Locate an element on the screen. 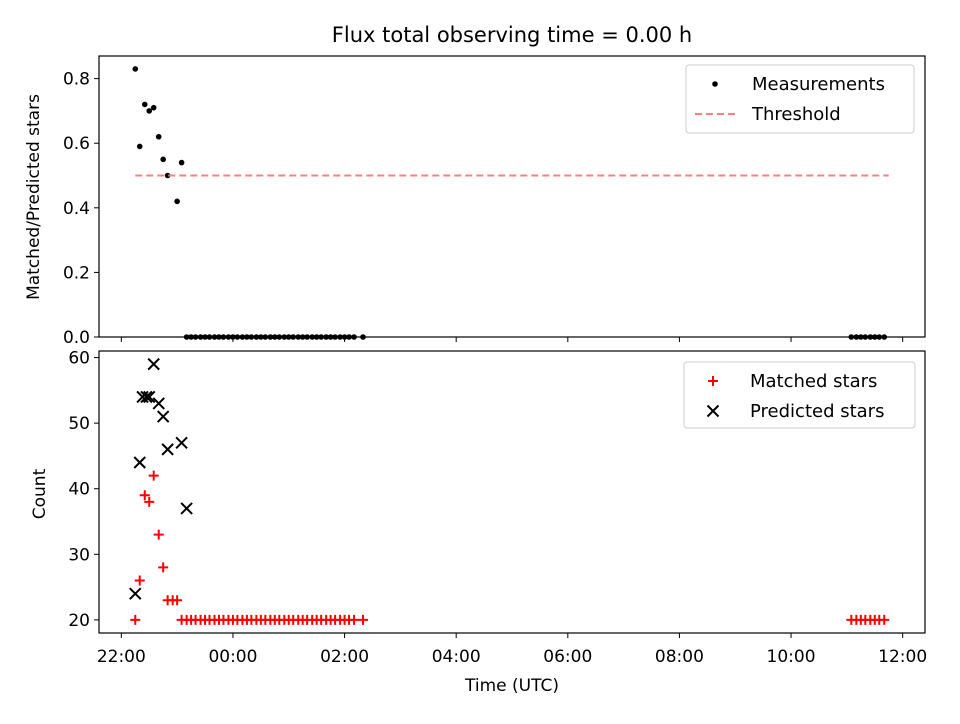 This screenshot has height=724, width=960. top-y-axis-label: Matched/Predicted stars is located at coordinates (34, 197).